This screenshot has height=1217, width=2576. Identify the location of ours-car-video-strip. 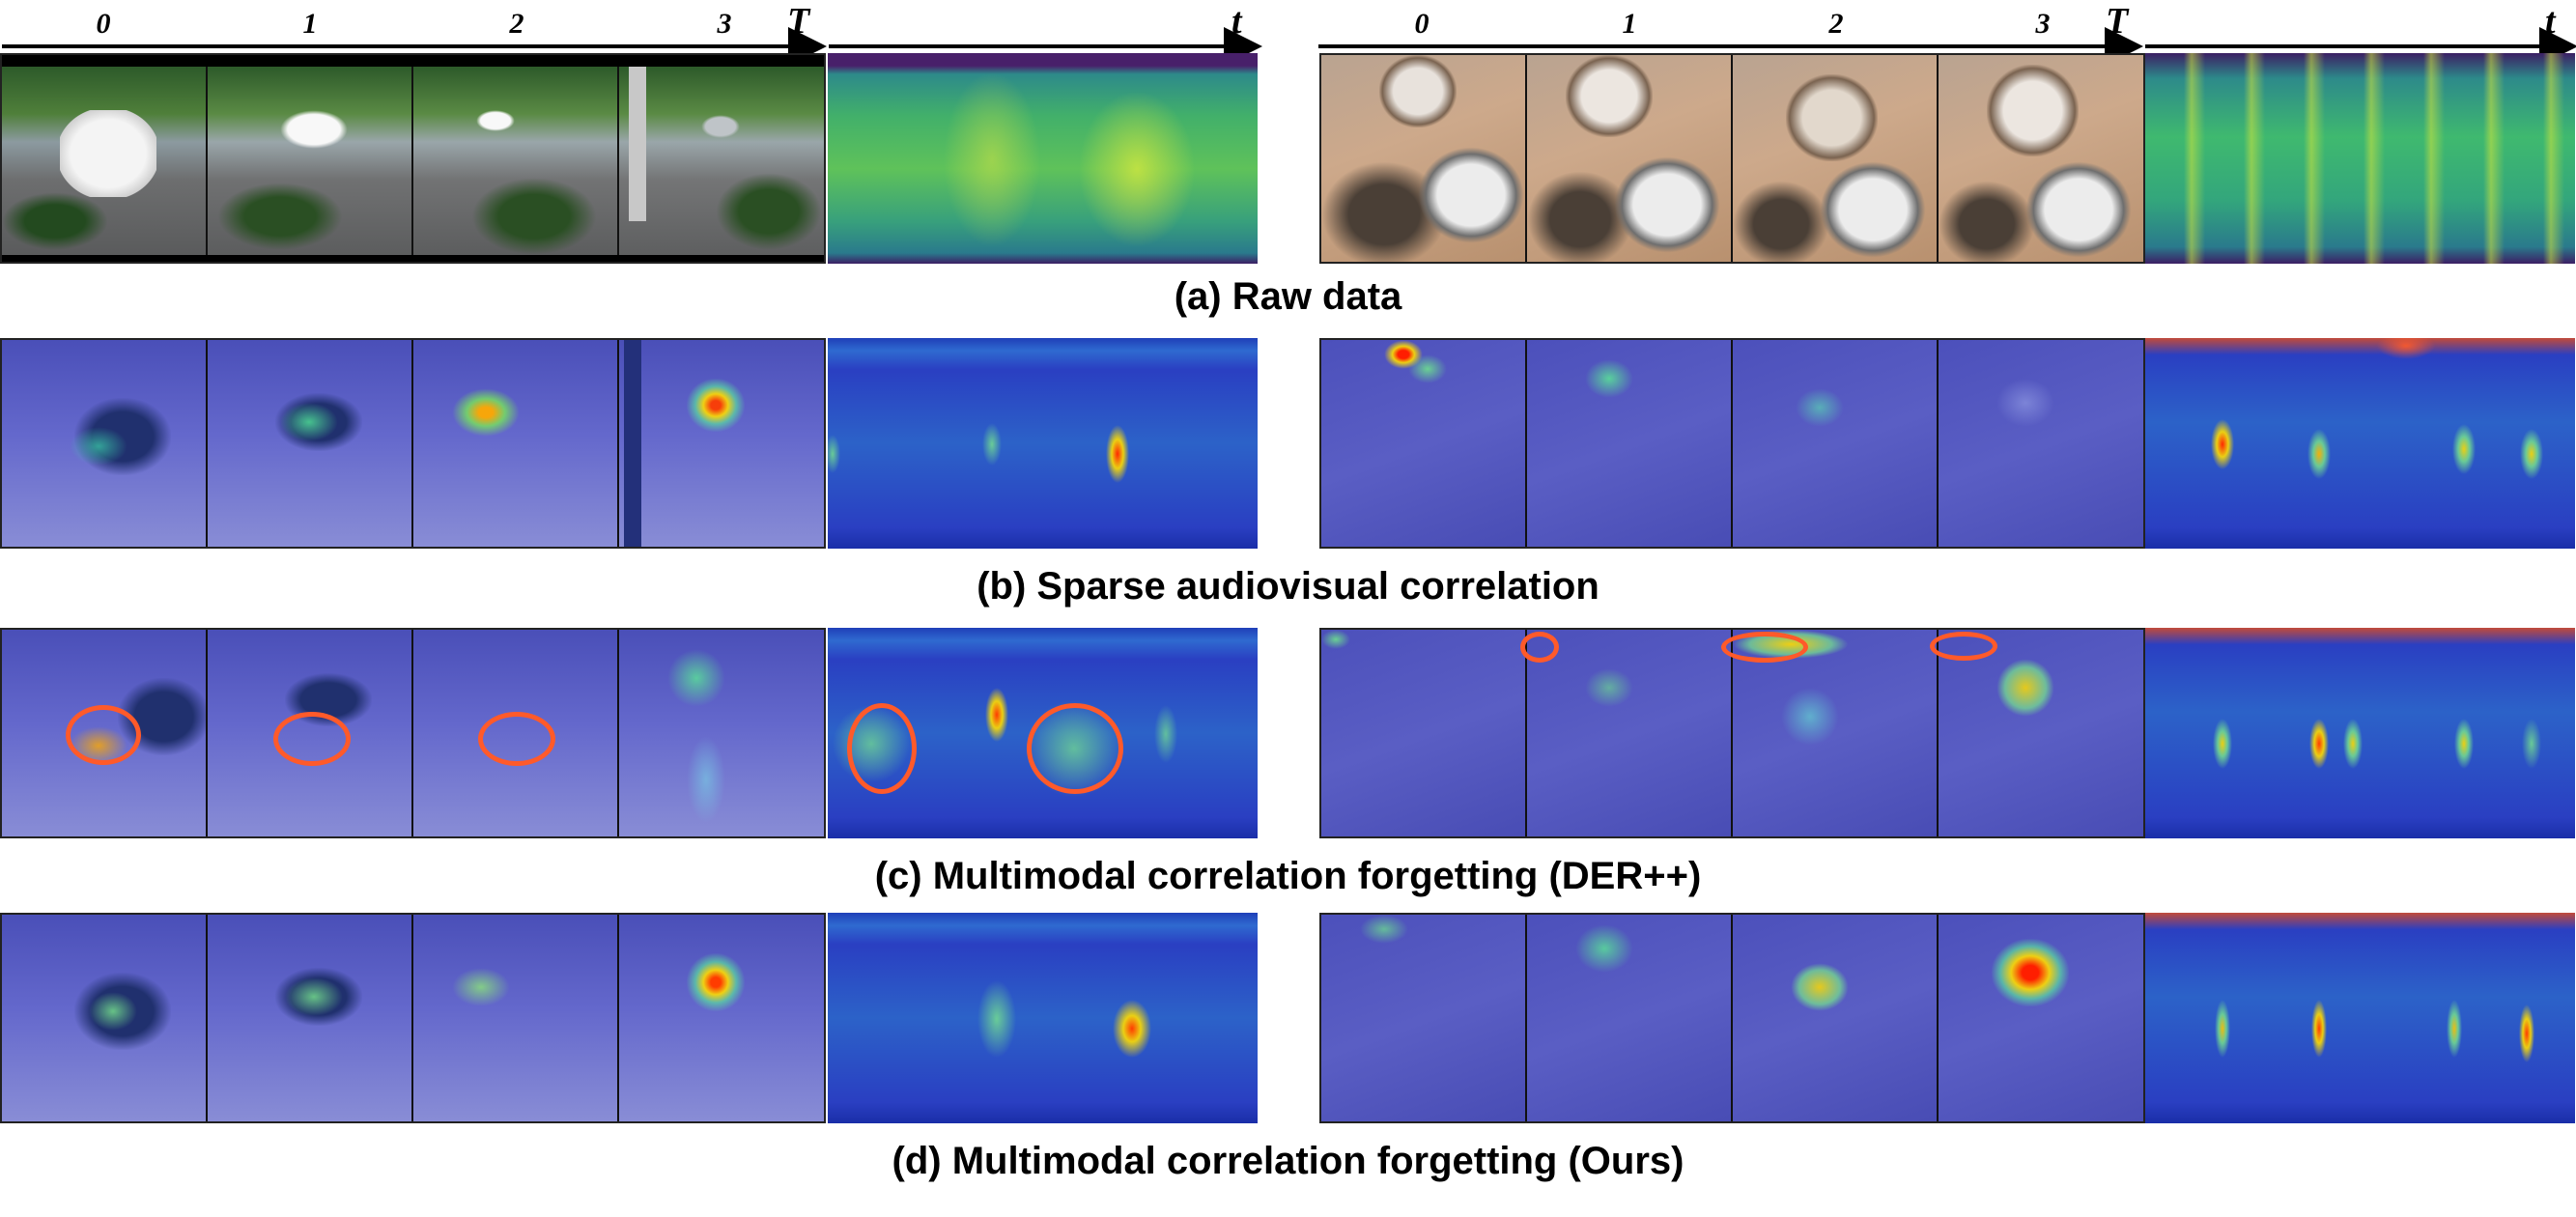
(413, 1018).